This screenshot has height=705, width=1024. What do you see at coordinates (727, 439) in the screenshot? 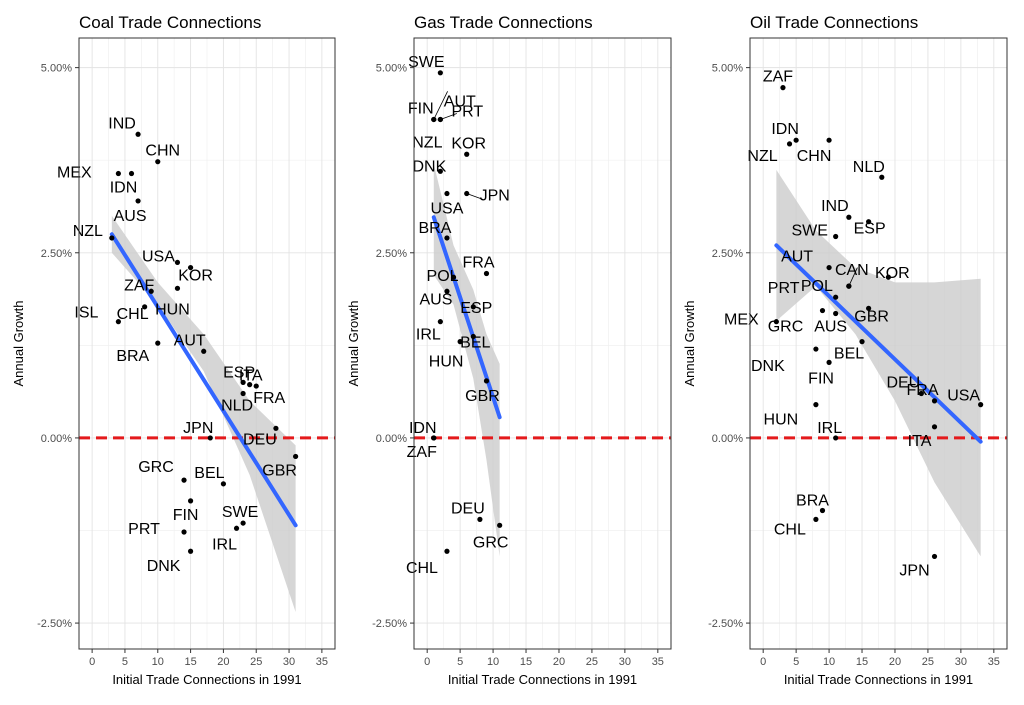
I see `y-tick-label: 0.00%` at bounding box center [727, 439].